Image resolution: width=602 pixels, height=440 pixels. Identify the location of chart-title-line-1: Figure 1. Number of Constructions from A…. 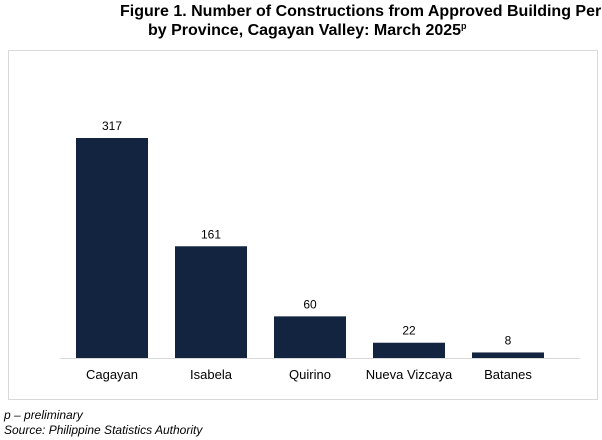
(361, 11).